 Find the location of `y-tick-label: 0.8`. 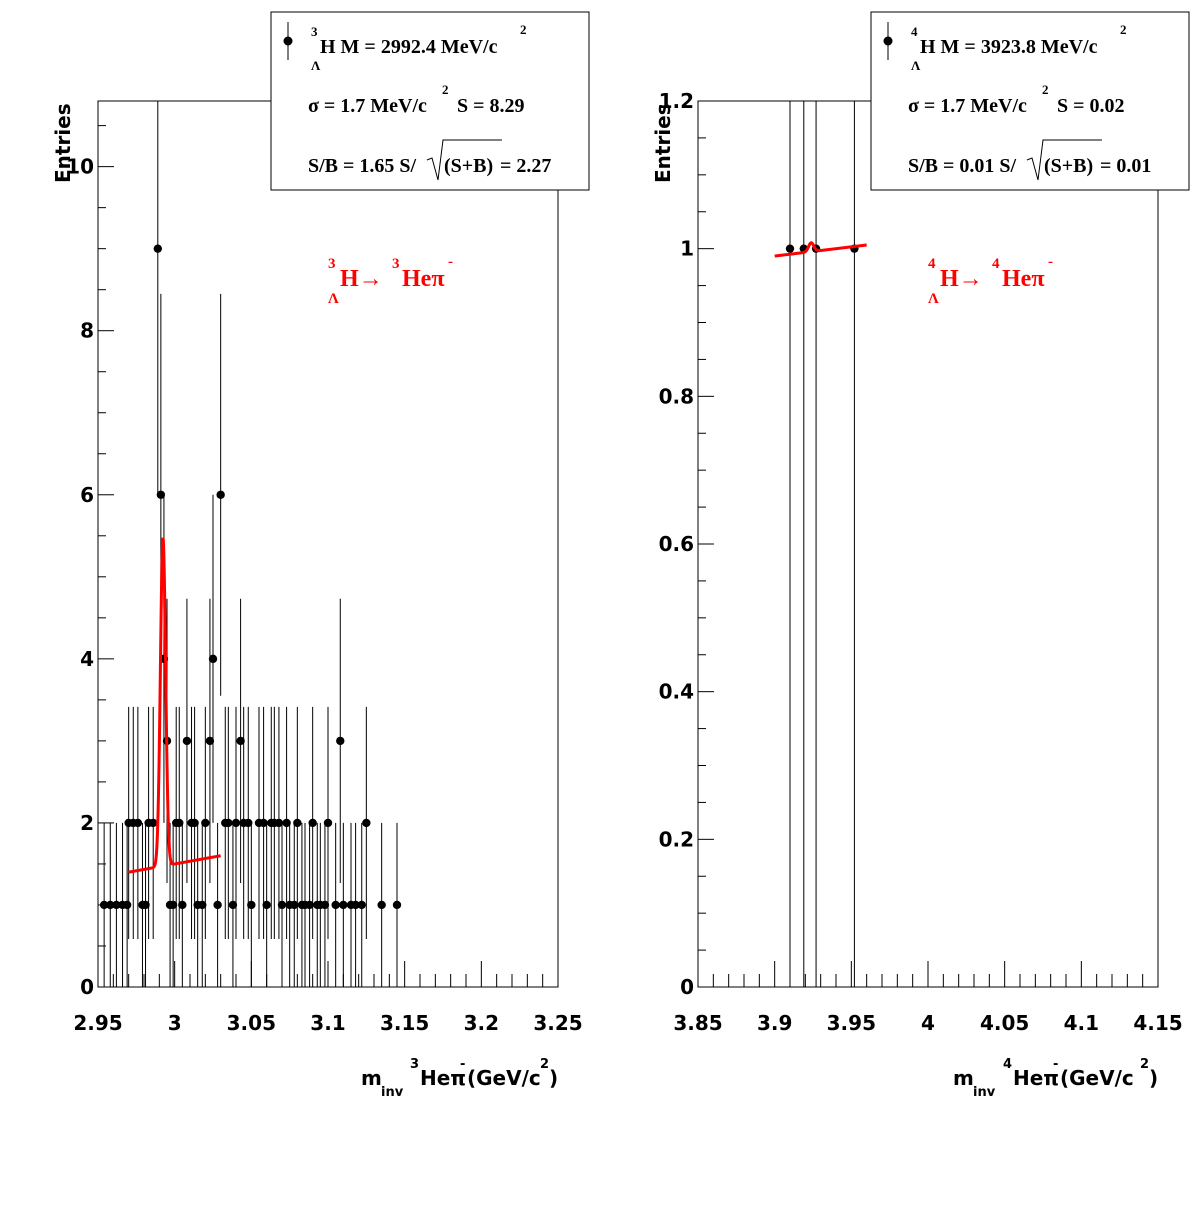

y-tick-label: 0.8 is located at coordinates (676, 396).